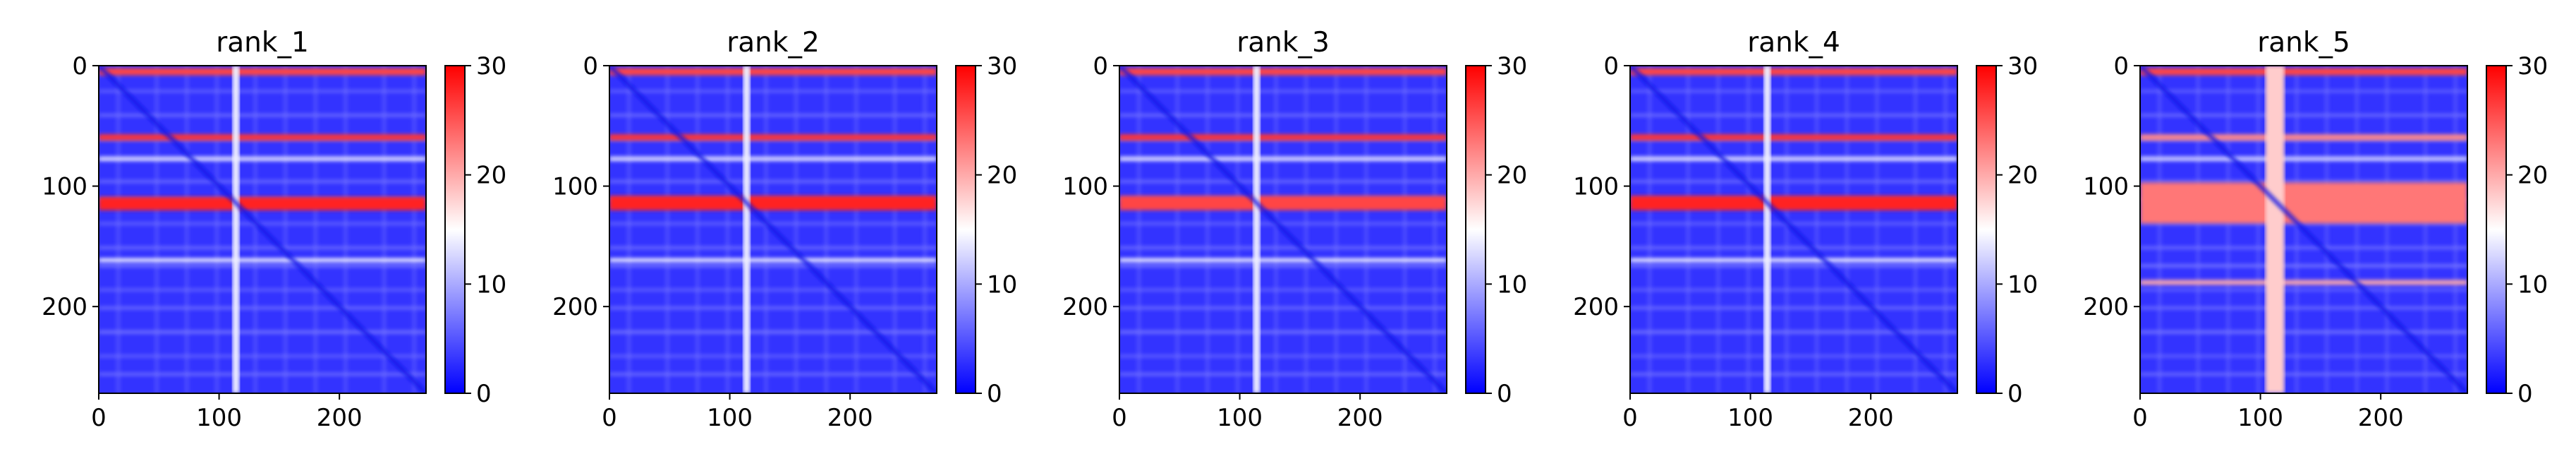 This screenshot has width=2576, height=466. Describe the element at coordinates (2303, 43) in the screenshot. I see `panel-title: rank_5` at that location.